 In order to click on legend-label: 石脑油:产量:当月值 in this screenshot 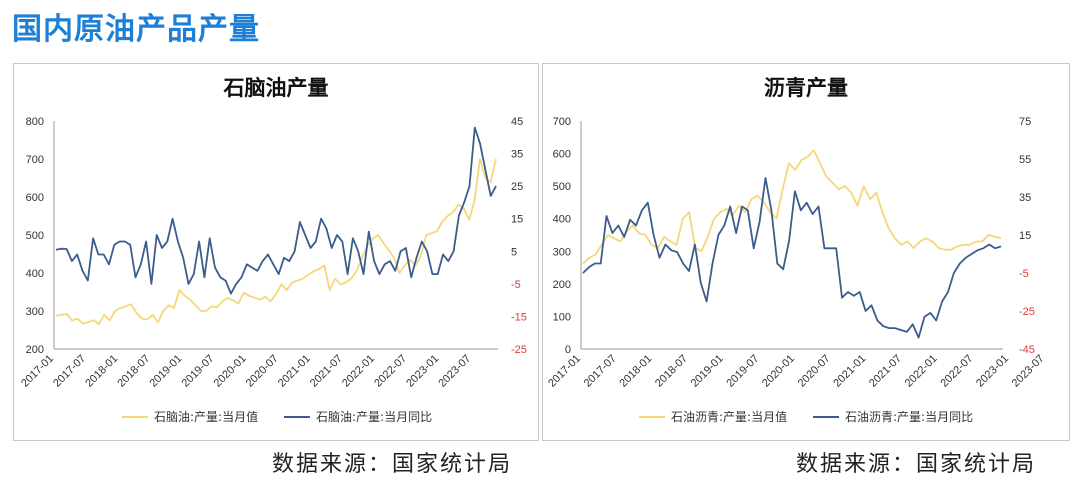, I will do `click(206, 416)`.